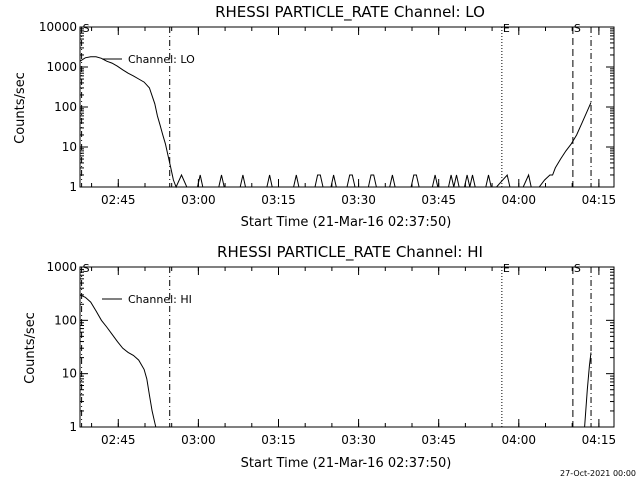  I want to click on top-ytick-label: 10, so click(69, 147).